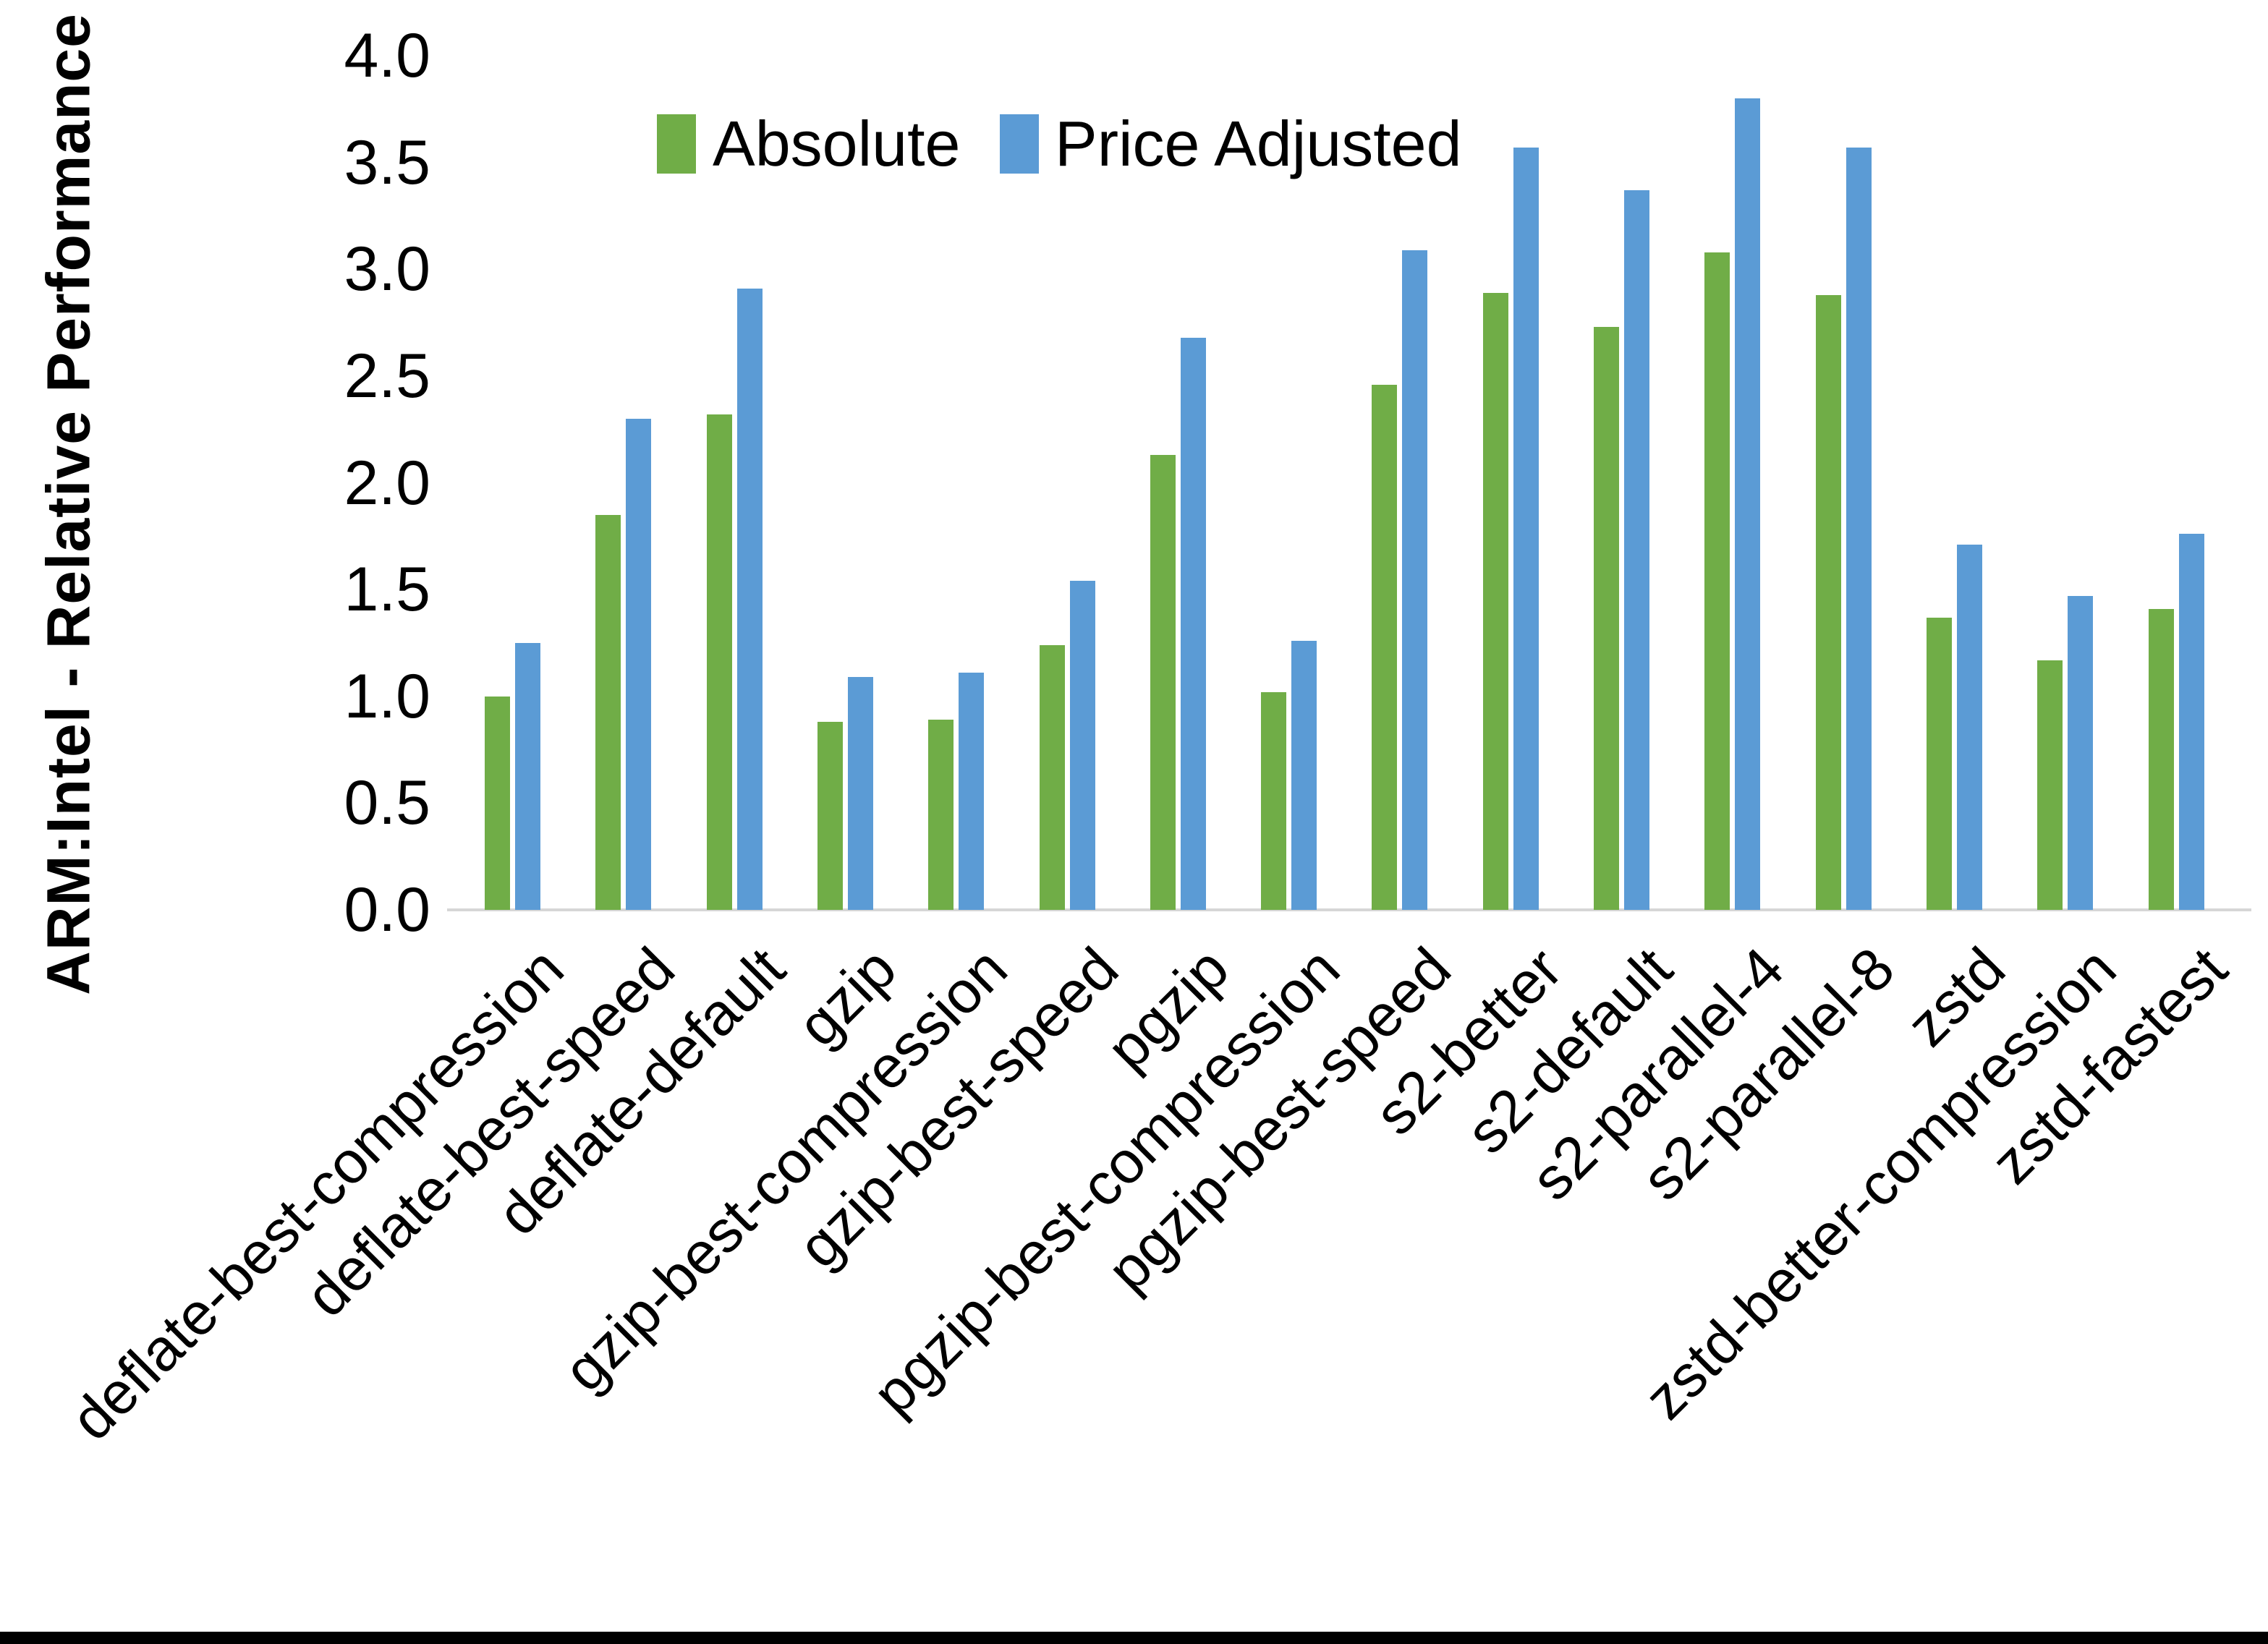 This screenshot has height=1644, width=2268. Describe the element at coordinates (68, 504) in the screenshot. I see `y-axis-title: ARM:Intel - Relative Performance` at that location.